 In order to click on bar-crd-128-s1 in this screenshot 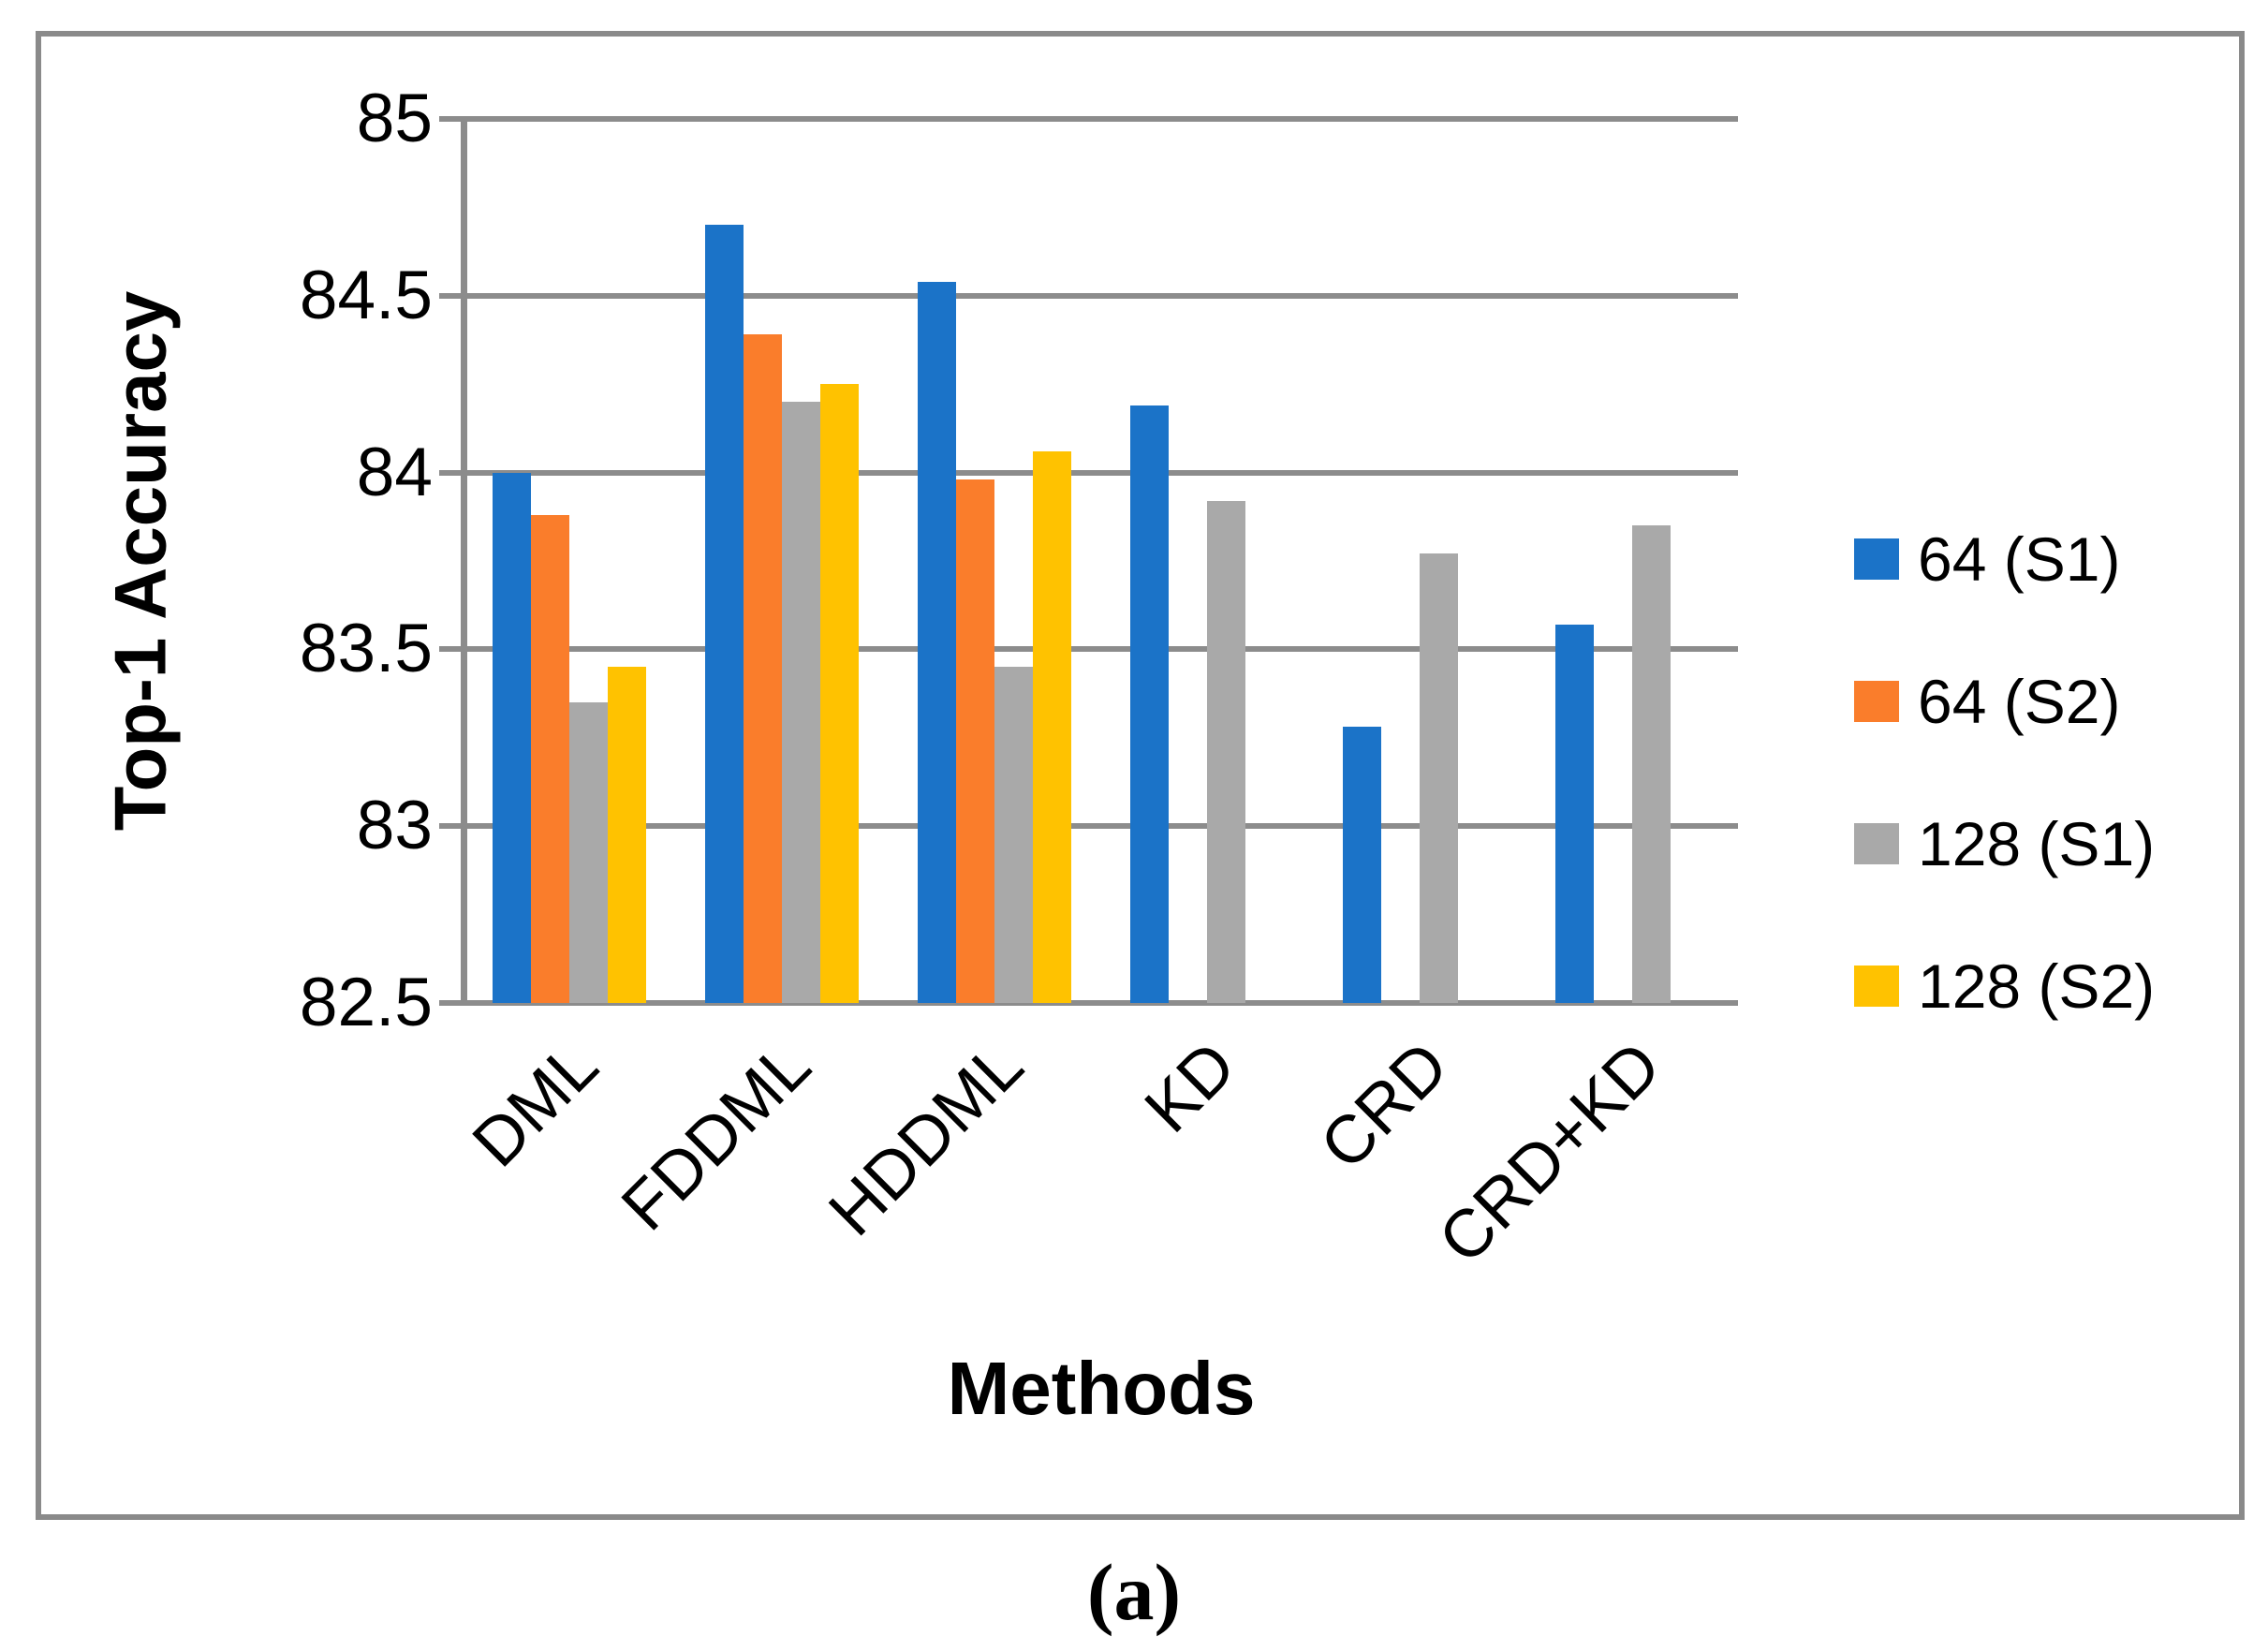, I will do `click(1439, 778)`.